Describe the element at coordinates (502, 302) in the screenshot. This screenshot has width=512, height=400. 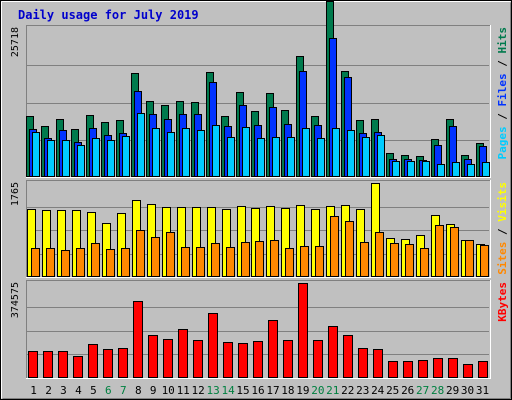
I see `legend-kbytes: KBytes` at that location.